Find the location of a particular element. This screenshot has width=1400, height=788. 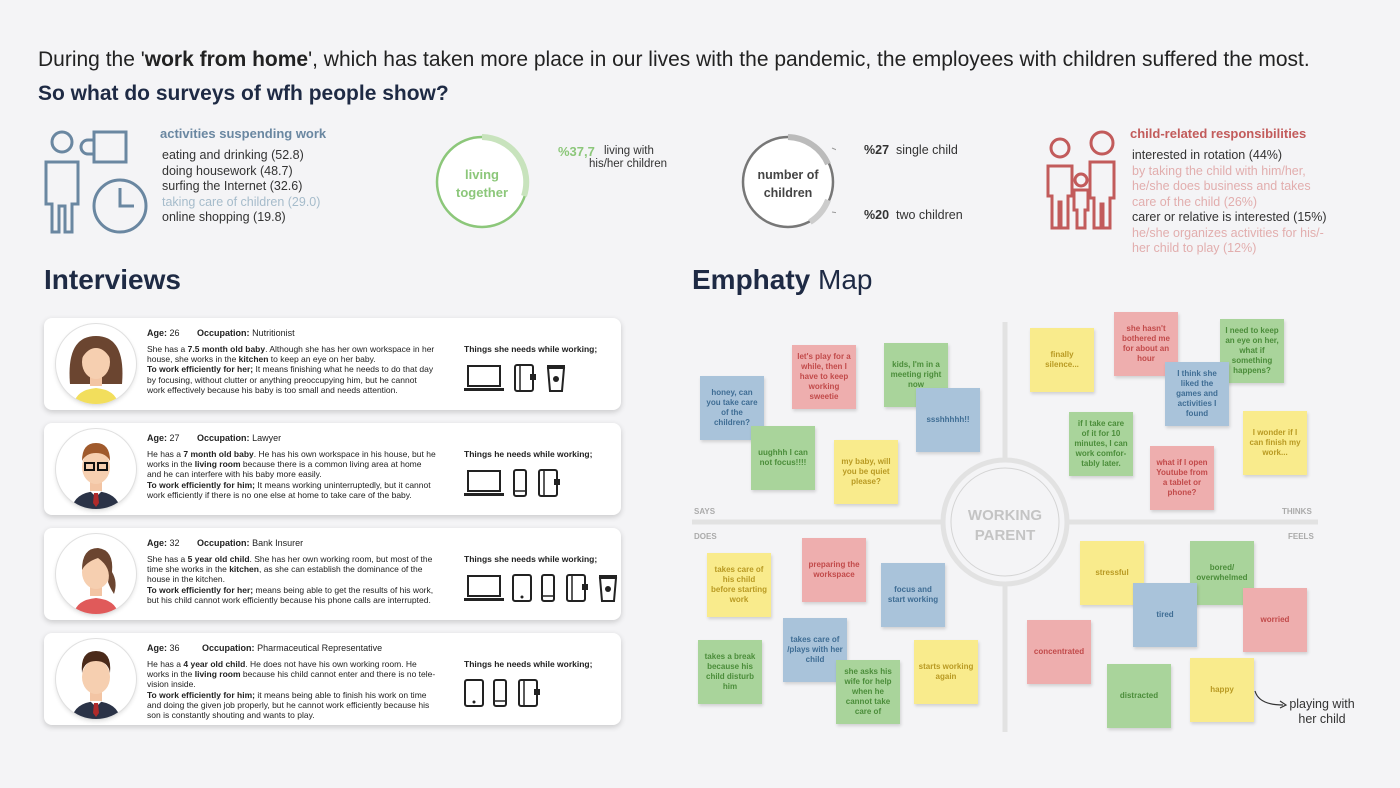

survey-question: So what do surveys of wfh people show? is located at coordinates (243, 93).